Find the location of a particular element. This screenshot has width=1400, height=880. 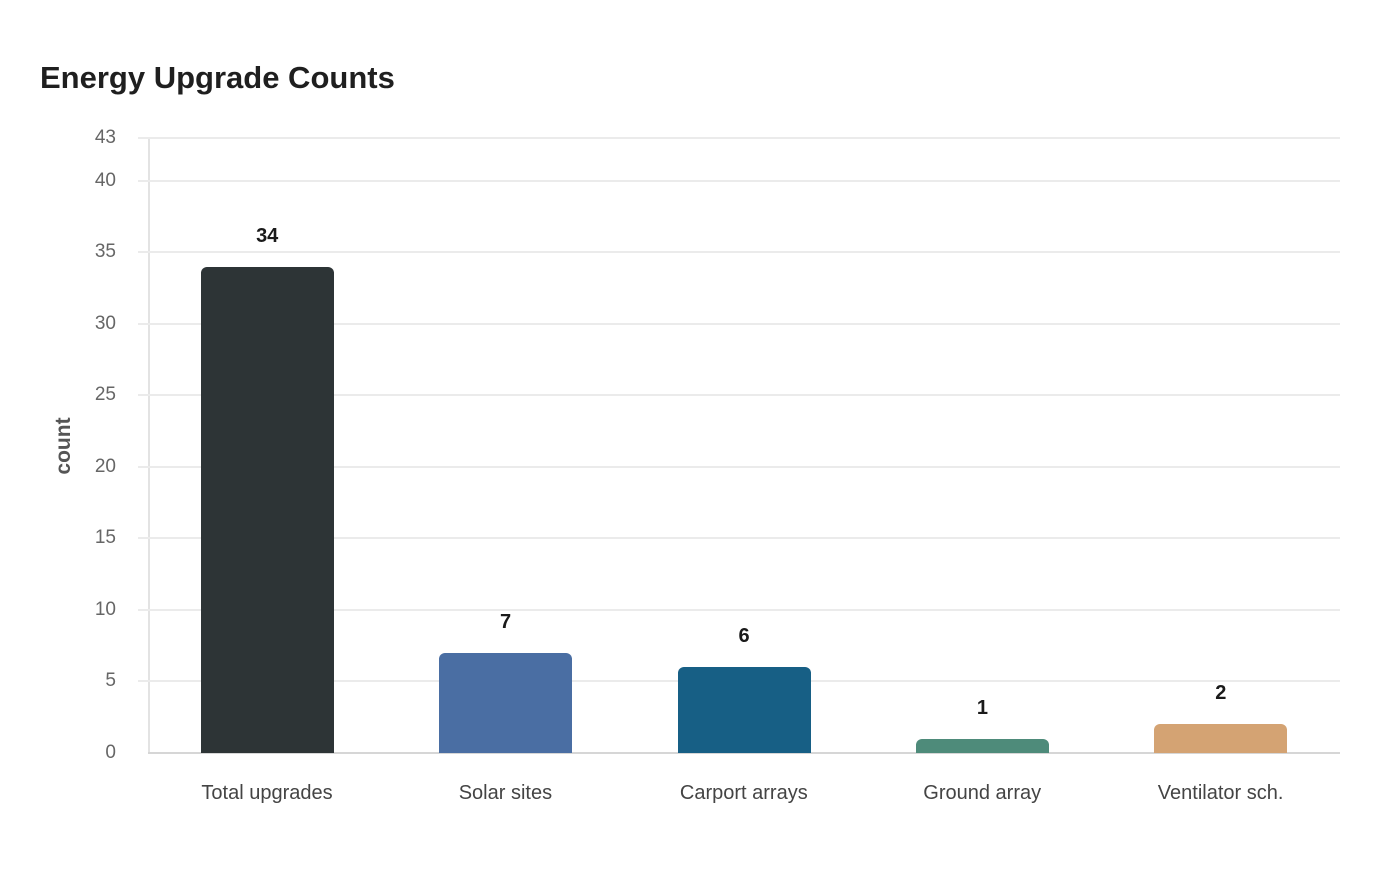

y-tick-label: 35 is located at coordinates (105, 252).